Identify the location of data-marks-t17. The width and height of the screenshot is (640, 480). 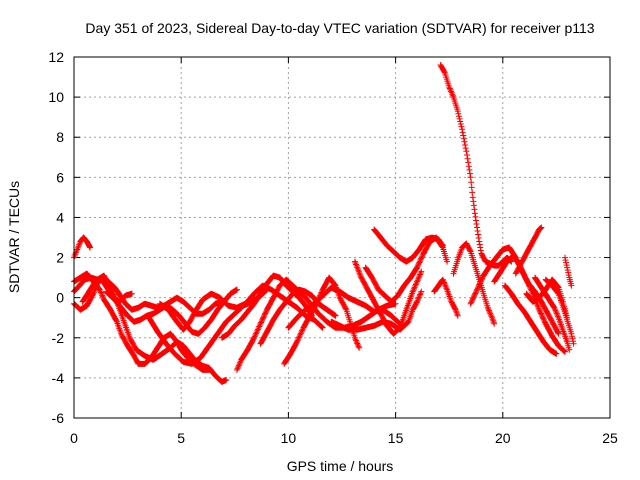
(408, 245).